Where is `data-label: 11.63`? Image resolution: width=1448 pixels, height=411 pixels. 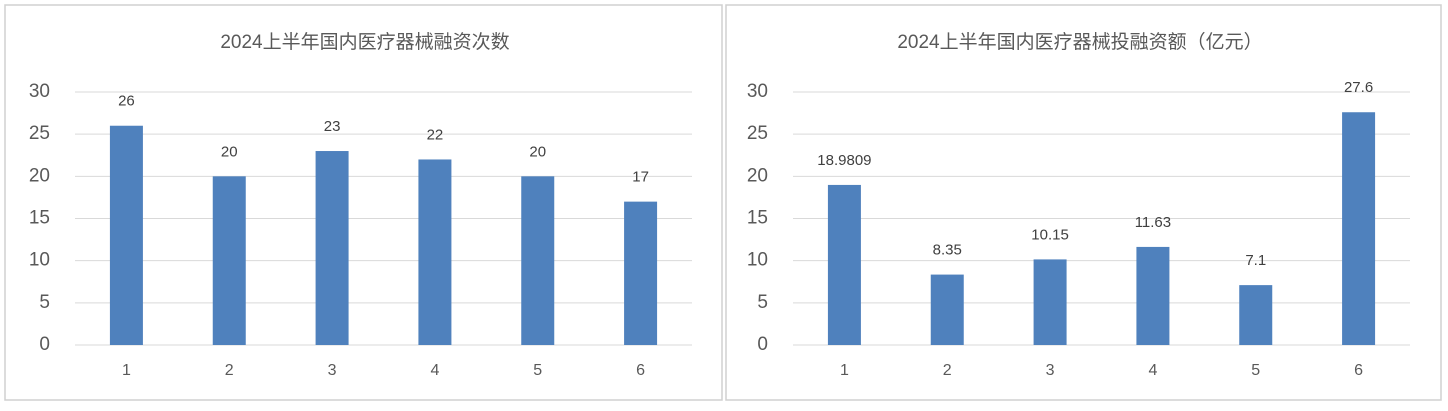
data-label: 11.63 is located at coordinates (1153, 222).